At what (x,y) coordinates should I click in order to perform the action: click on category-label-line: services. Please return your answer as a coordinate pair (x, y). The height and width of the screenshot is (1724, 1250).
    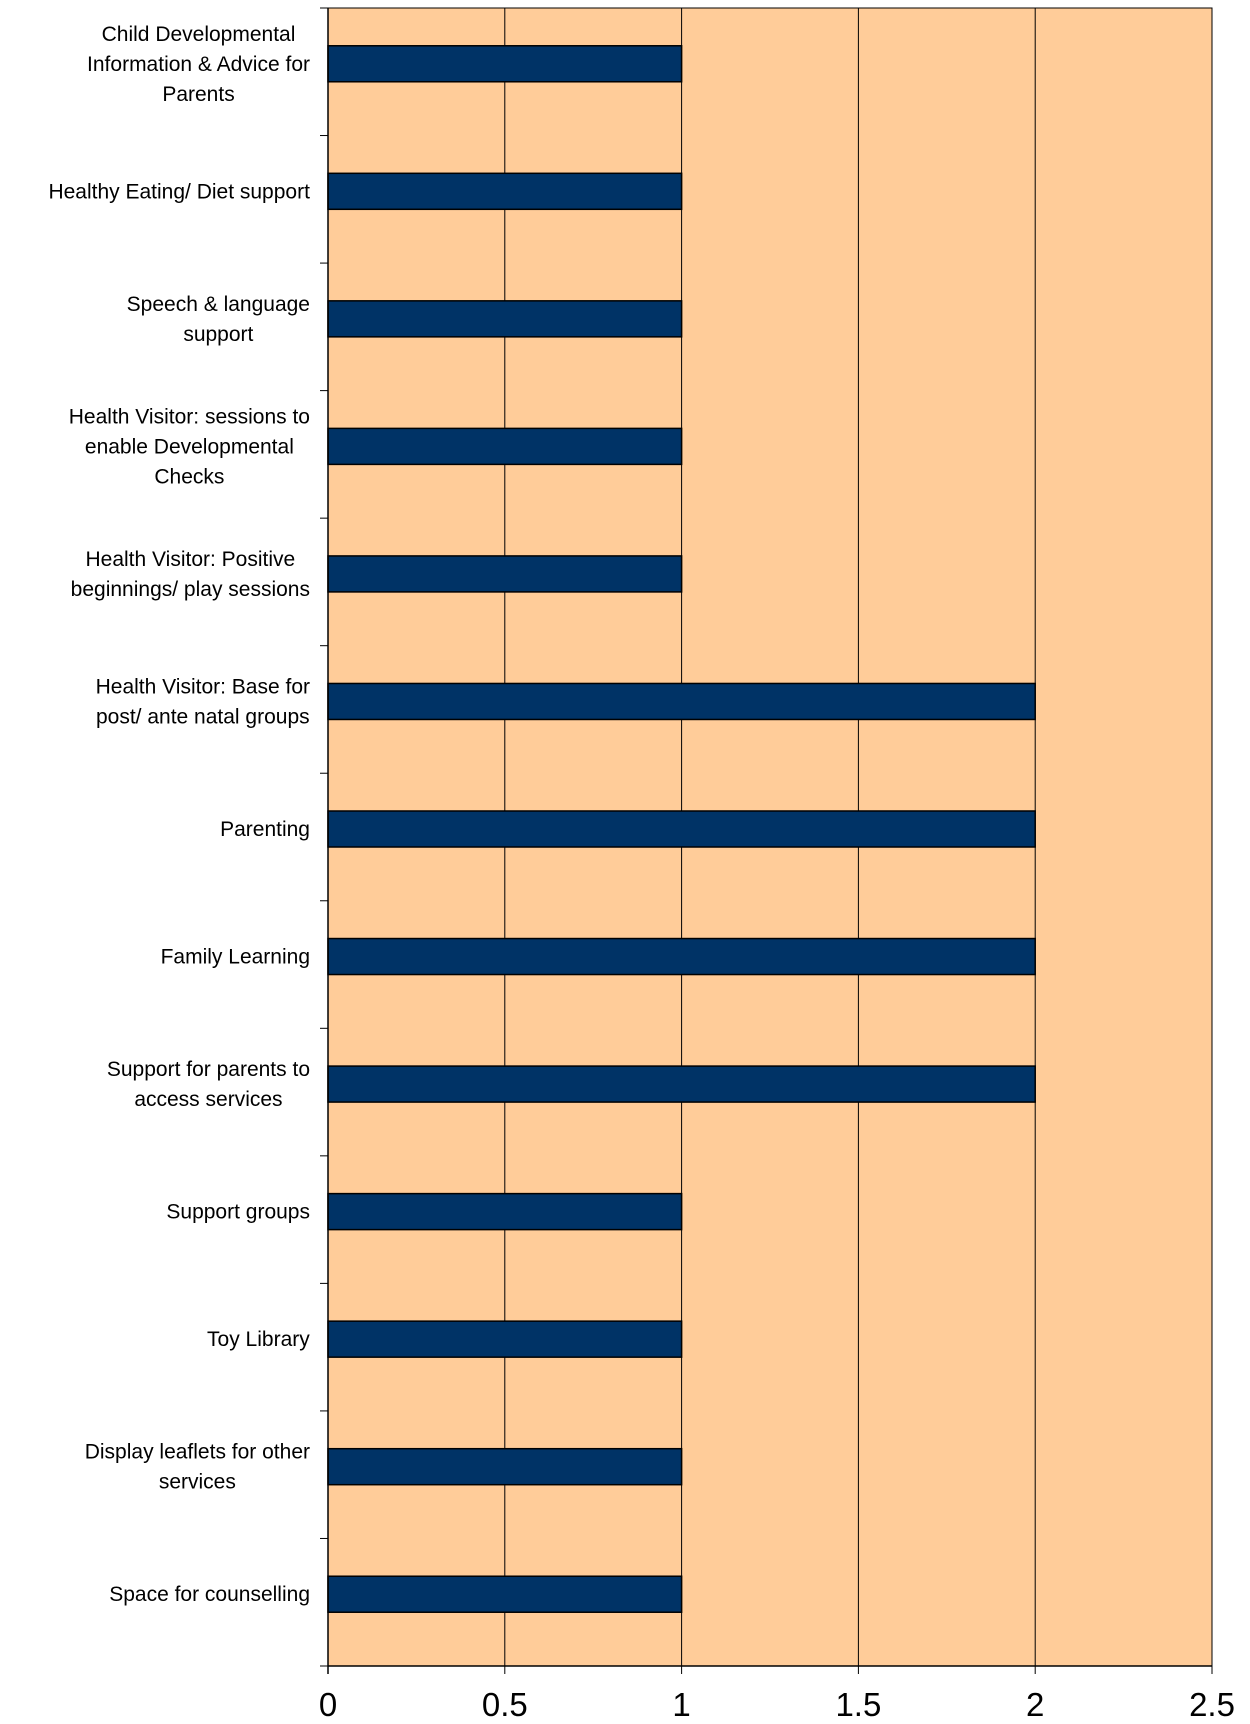
    Looking at the image, I should click on (197, 1482).